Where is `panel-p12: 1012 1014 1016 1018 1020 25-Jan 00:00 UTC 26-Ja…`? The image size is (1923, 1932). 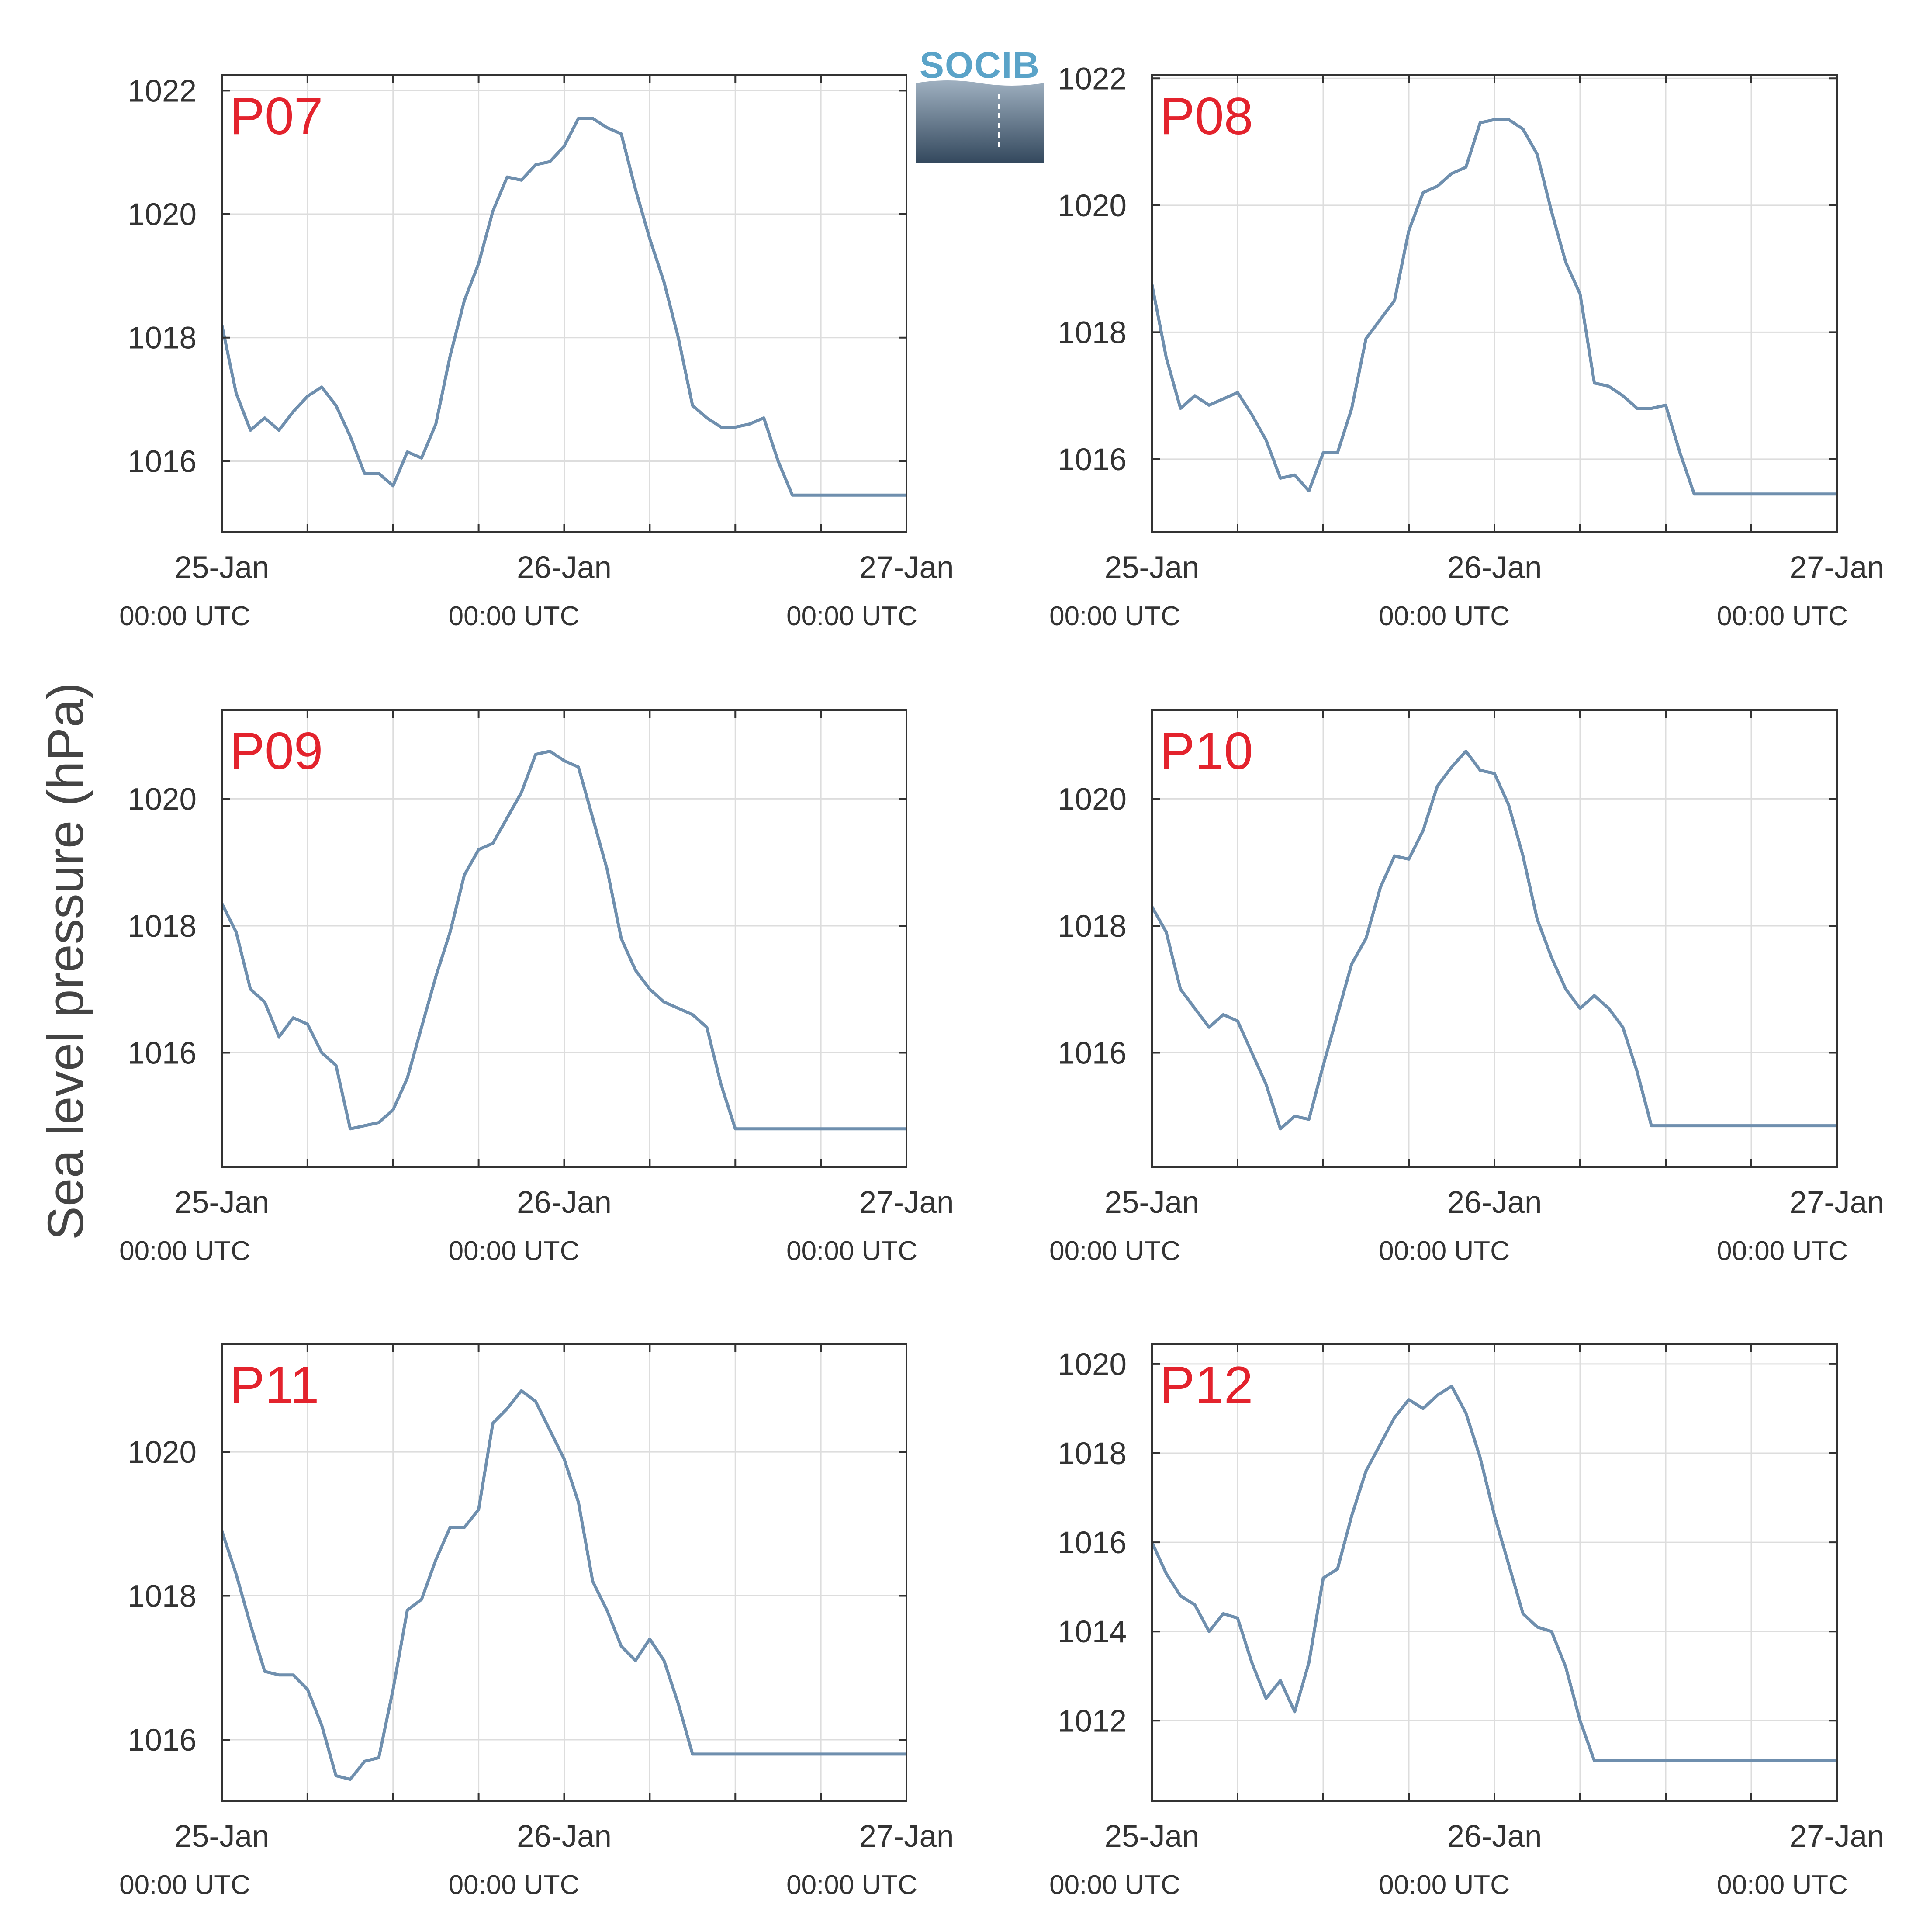
panel-p12: 1012 1014 1016 1018 1020 25-Jan 00:00 UTC 26-Ja… is located at coordinates (1467, 1621).